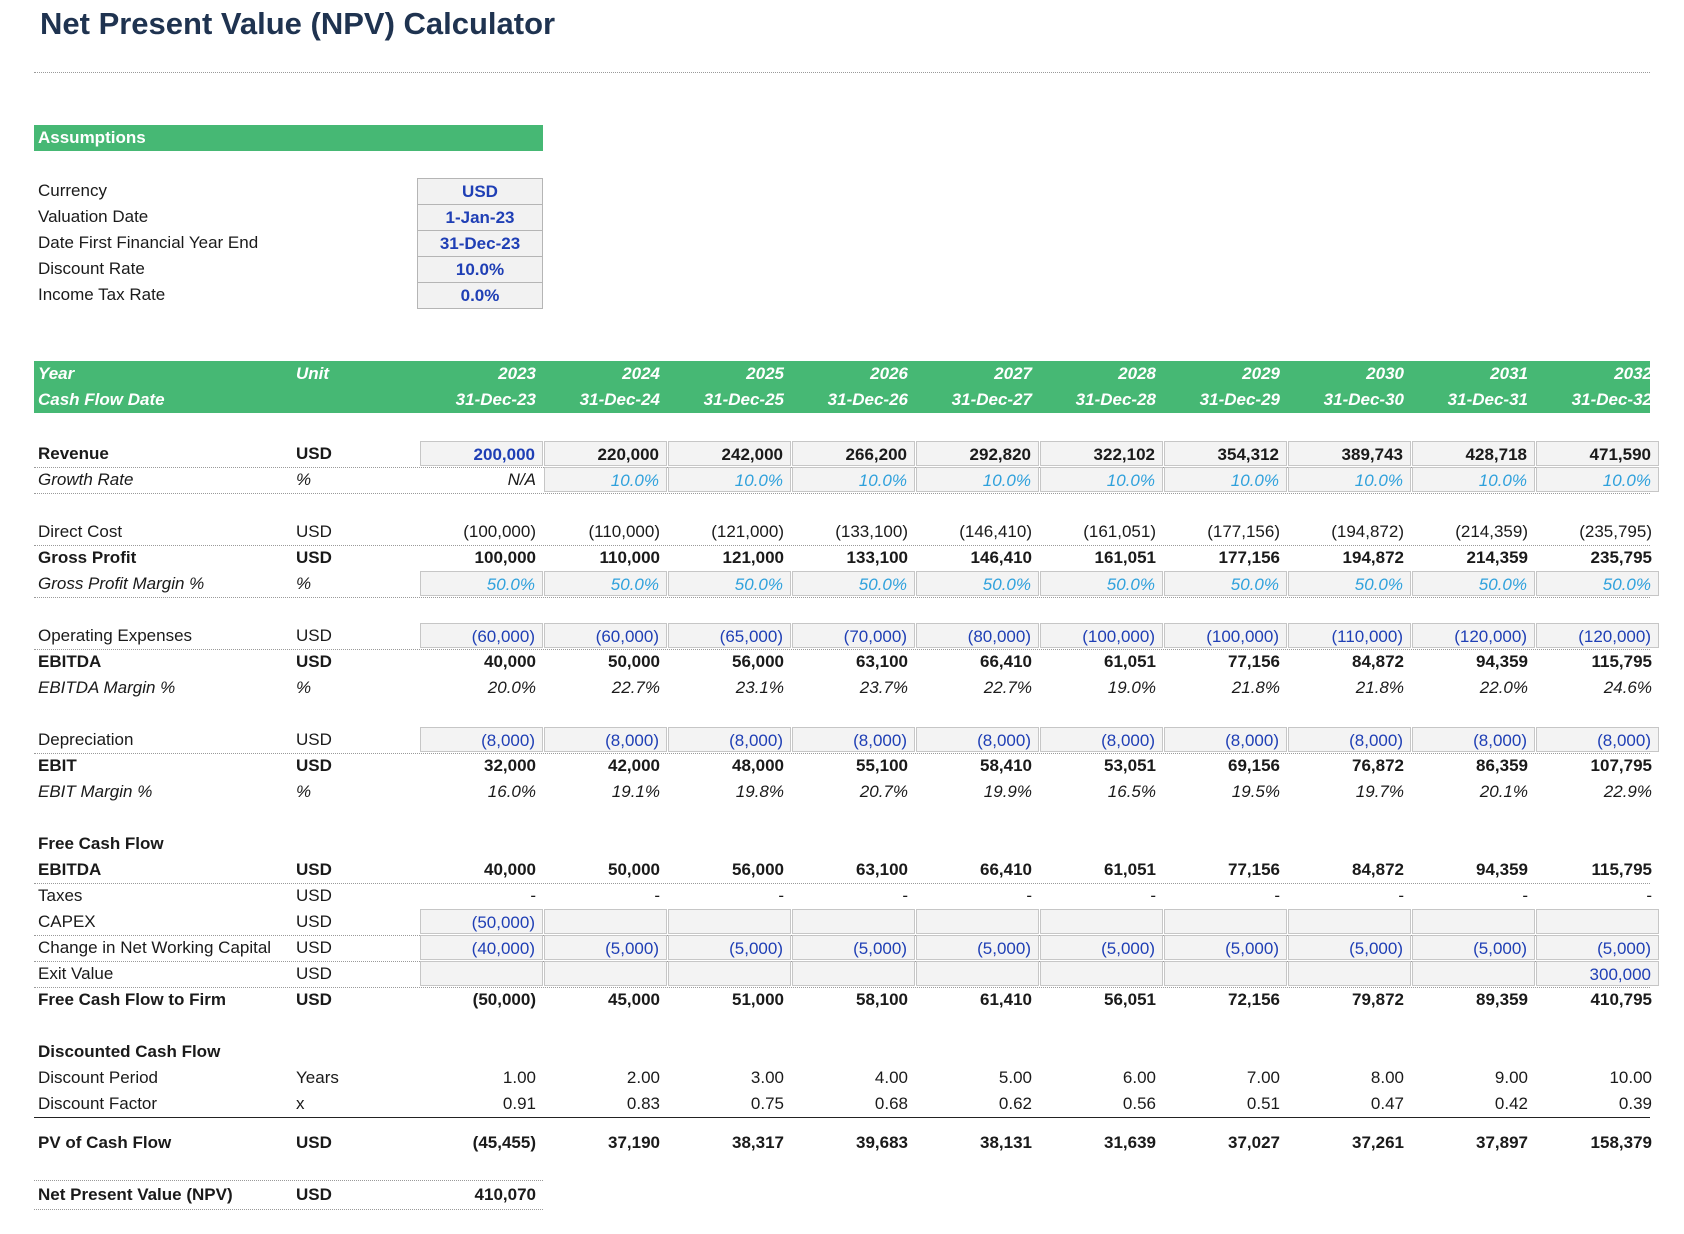 This screenshot has width=1684, height=1234. What do you see at coordinates (634, 661) in the screenshot?
I see `table-cell: 50,000` at bounding box center [634, 661].